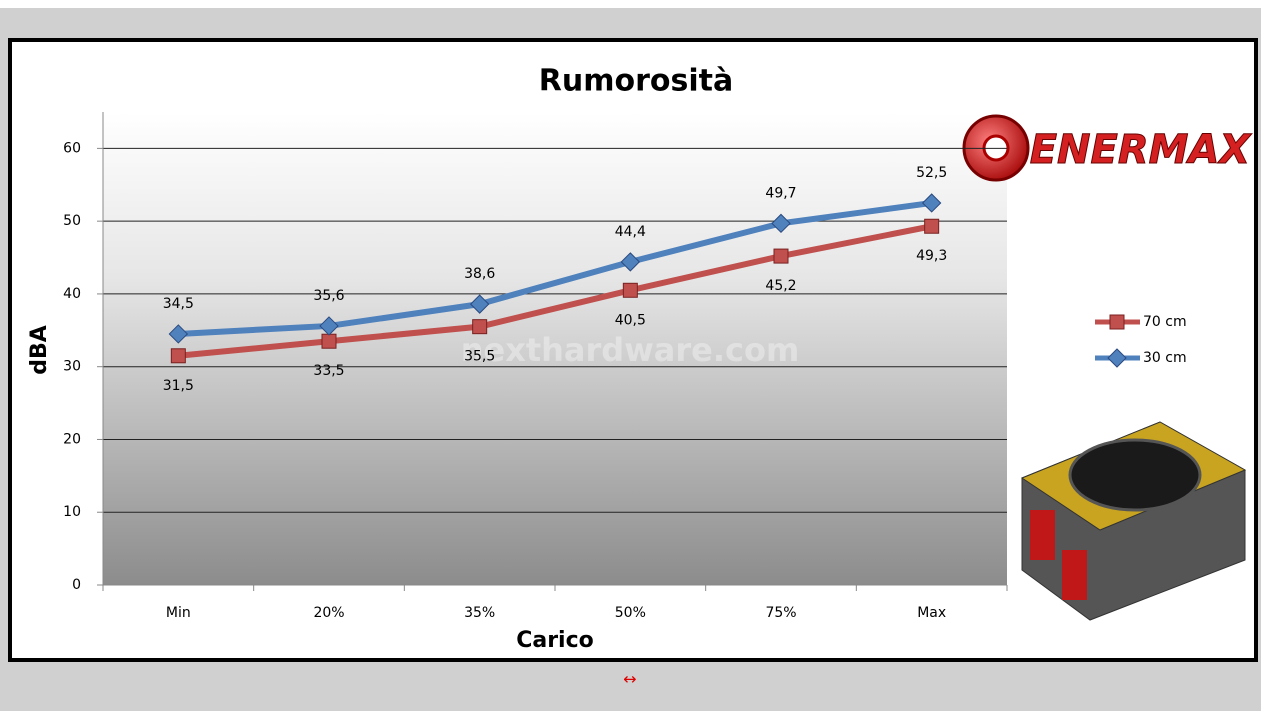 The height and width of the screenshot is (715, 1261). What do you see at coordinates (178, 386) in the screenshot?
I see `data-label: 31,5` at bounding box center [178, 386].